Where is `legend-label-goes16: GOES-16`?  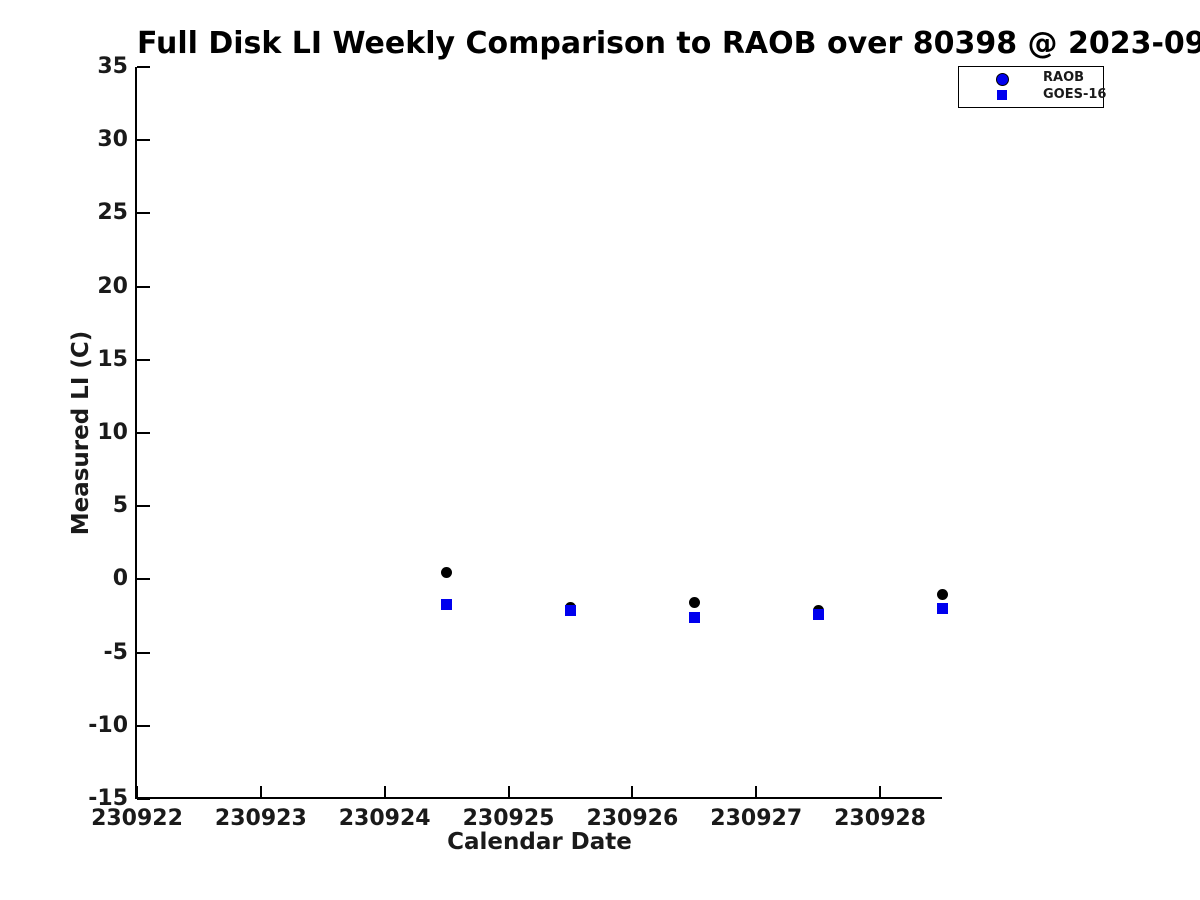
legend-label-goes16: GOES-16 is located at coordinates (1075, 94).